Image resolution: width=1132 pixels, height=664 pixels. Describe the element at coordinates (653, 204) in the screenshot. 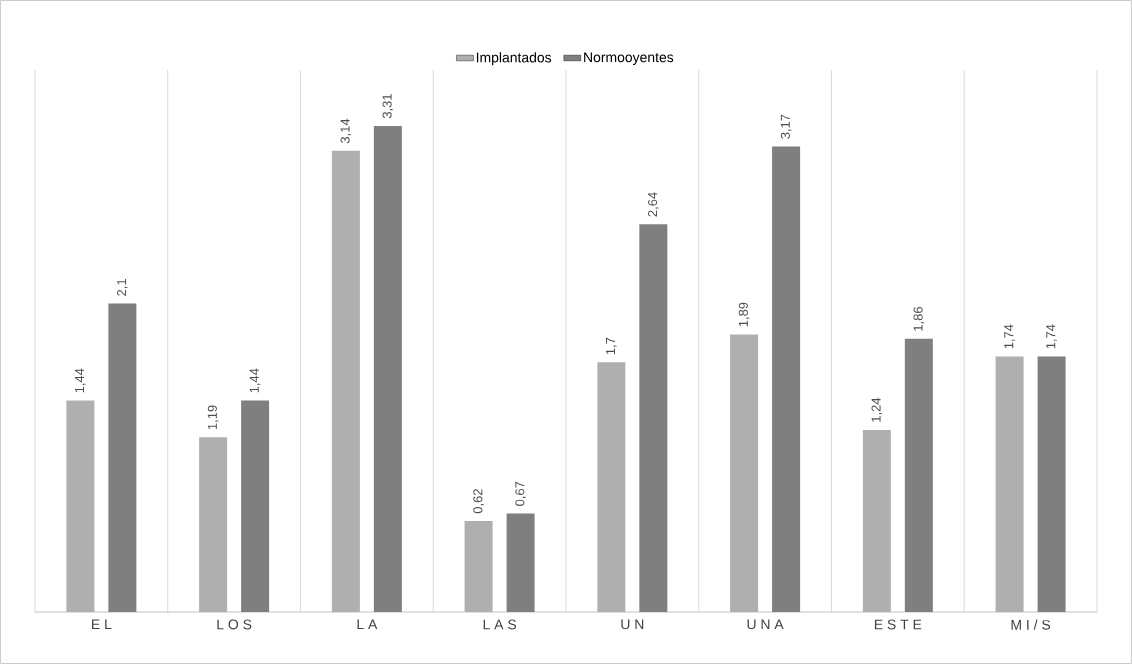

I see `data-label: 2,64` at that location.